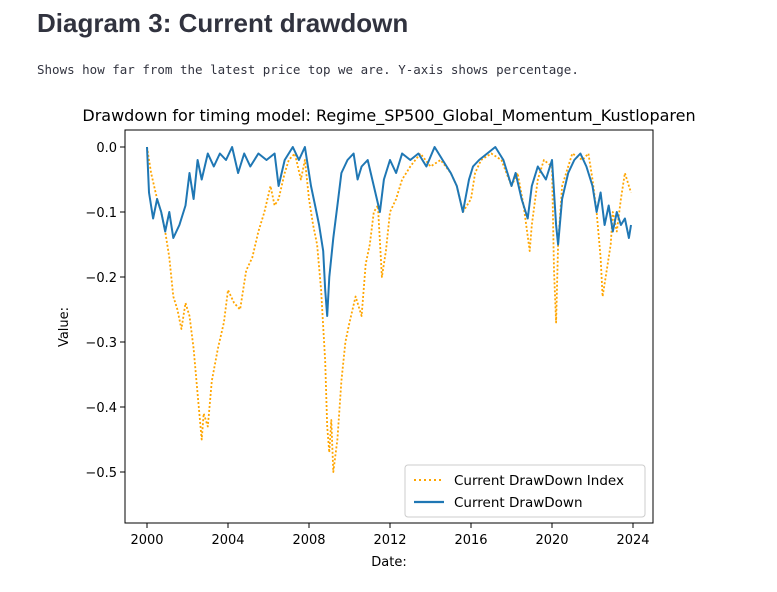  I want to click on legend-box, so click(525, 491).